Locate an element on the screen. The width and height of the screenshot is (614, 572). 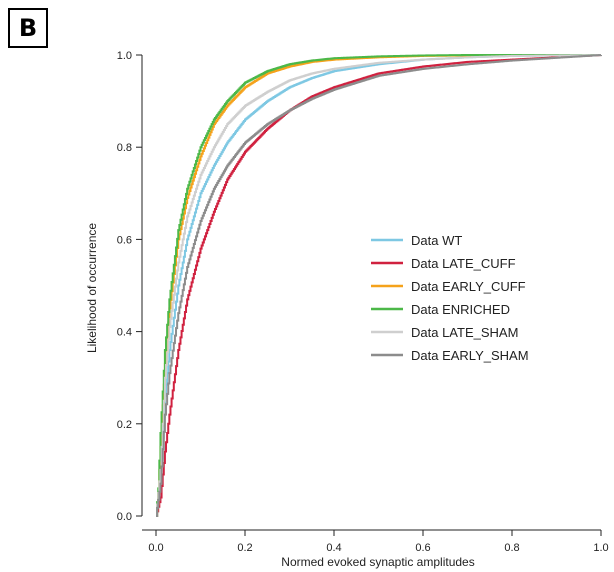
legend-label: Data LATE_CUFF is located at coordinates (463, 263).